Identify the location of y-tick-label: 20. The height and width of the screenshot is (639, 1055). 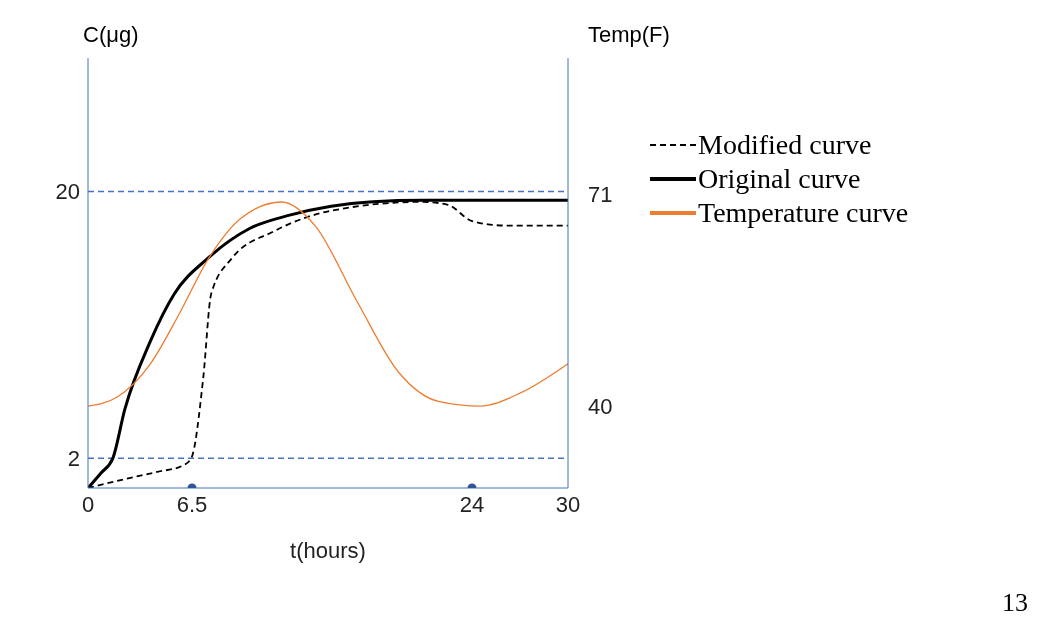
(67, 192).